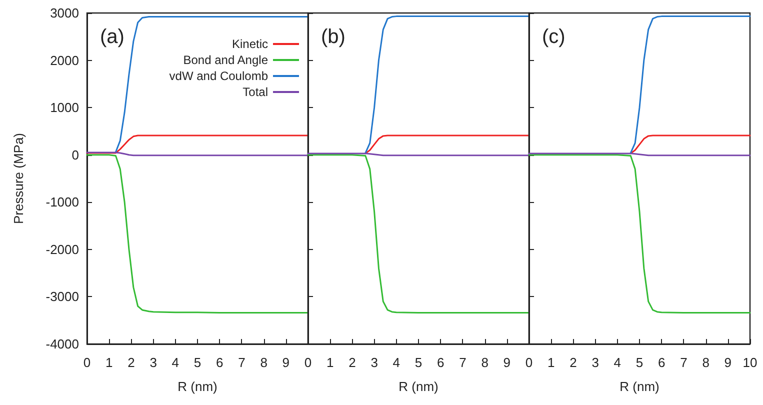 The image size is (763, 405). What do you see at coordinates (75, 154) in the screenshot?
I see `y-tick-label: 0` at bounding box center [75, 154].